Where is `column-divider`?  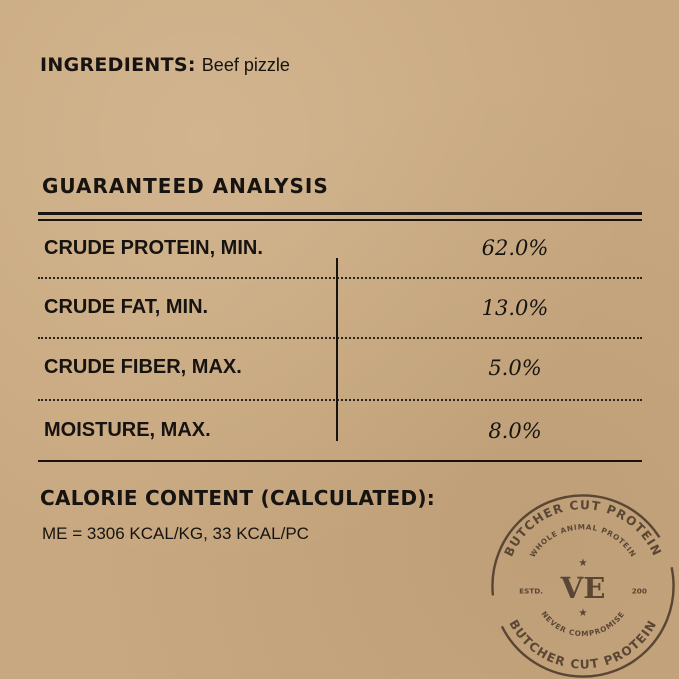 column-divider is located at coordinates (337, 349).